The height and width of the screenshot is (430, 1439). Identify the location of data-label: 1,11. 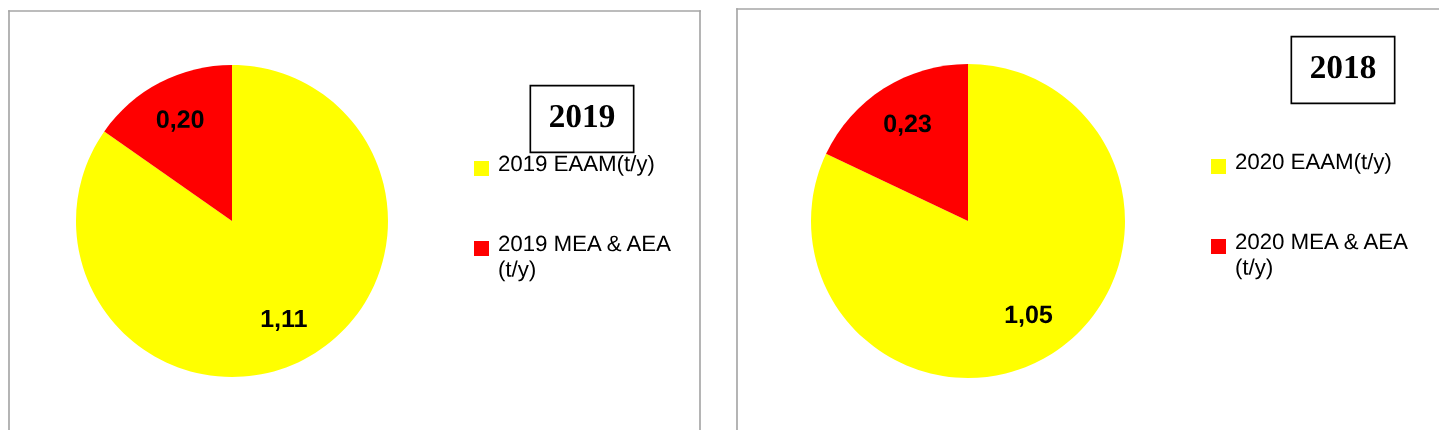
(284, 320).